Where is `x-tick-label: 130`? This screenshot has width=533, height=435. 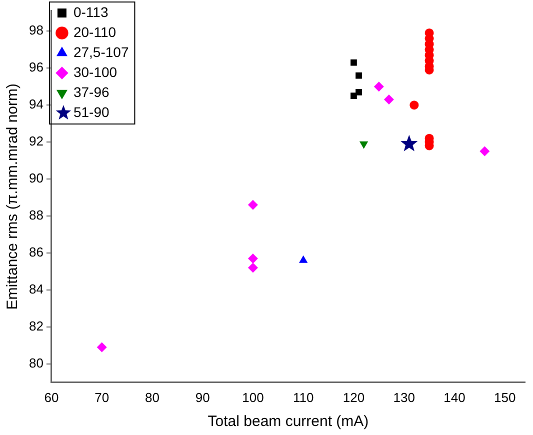 x-tick-label: 130 is located at coordinates (404, 397).